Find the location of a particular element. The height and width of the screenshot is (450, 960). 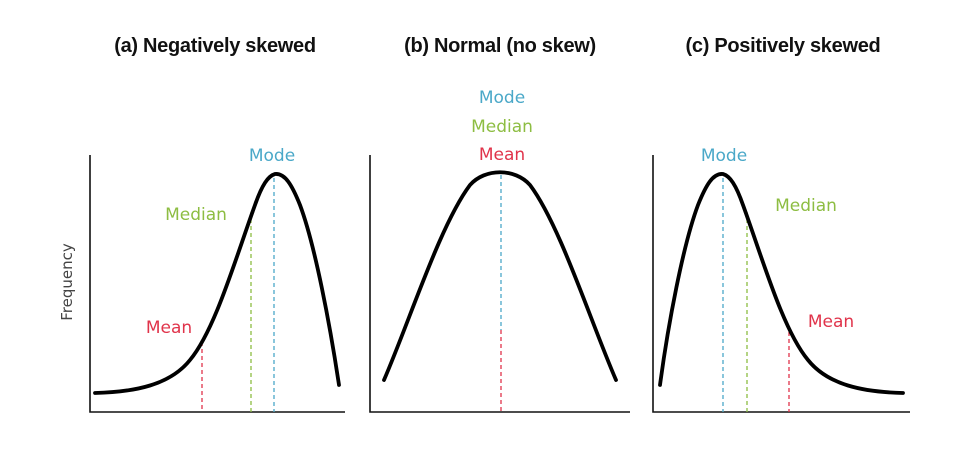

panel-c-curve is located at coordinates (781, 283).